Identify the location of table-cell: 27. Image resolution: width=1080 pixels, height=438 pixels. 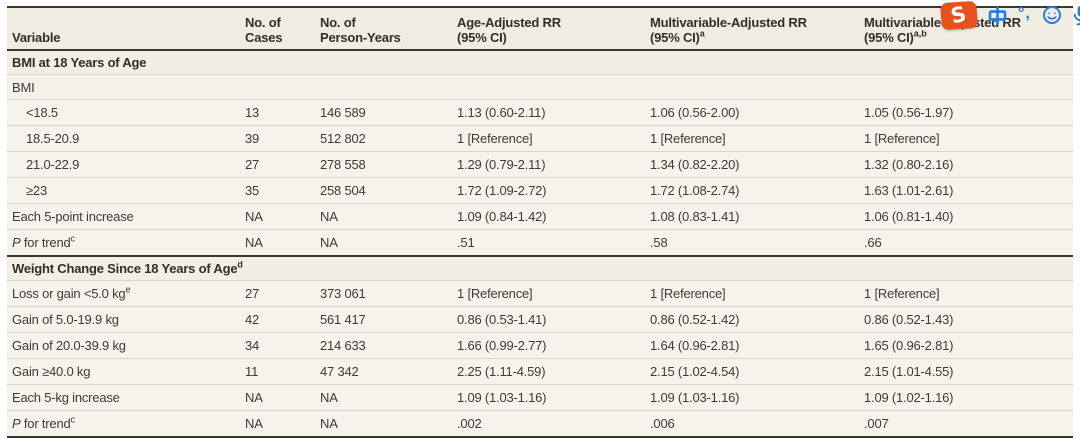
(277, 293).